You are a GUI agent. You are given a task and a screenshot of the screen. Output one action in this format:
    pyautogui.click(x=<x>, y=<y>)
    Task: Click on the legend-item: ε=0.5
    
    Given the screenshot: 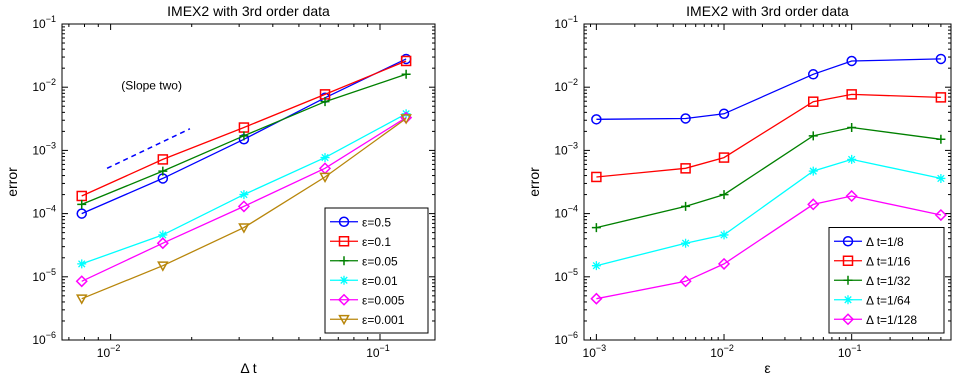 What is the action you would take?
    pyautogui.click(x=360, y=222)
    